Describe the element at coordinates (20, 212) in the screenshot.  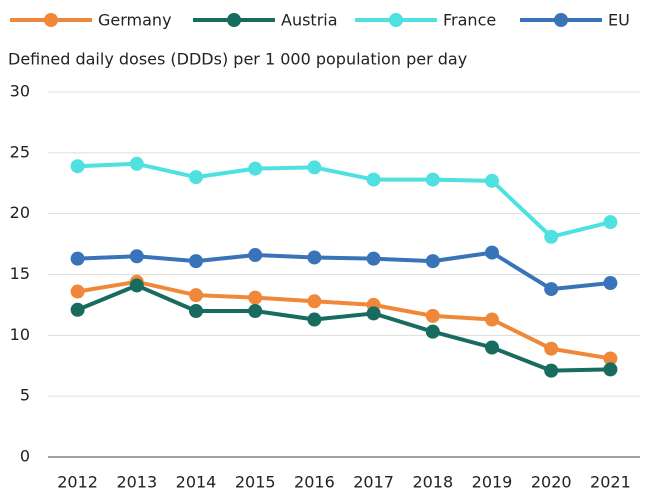
I see `y-tick-label: 20` at that location.